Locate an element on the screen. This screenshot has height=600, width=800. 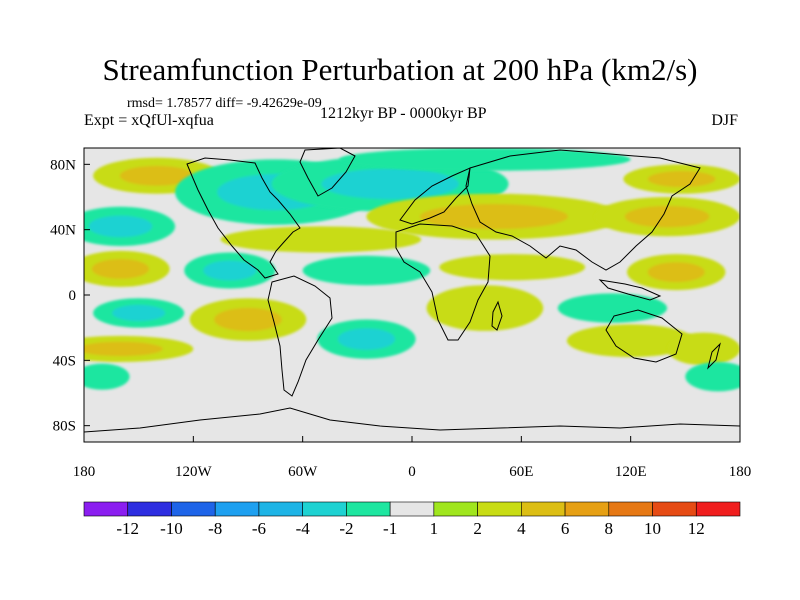
colorbar-label: 2 is located at coordinates (477, 528).